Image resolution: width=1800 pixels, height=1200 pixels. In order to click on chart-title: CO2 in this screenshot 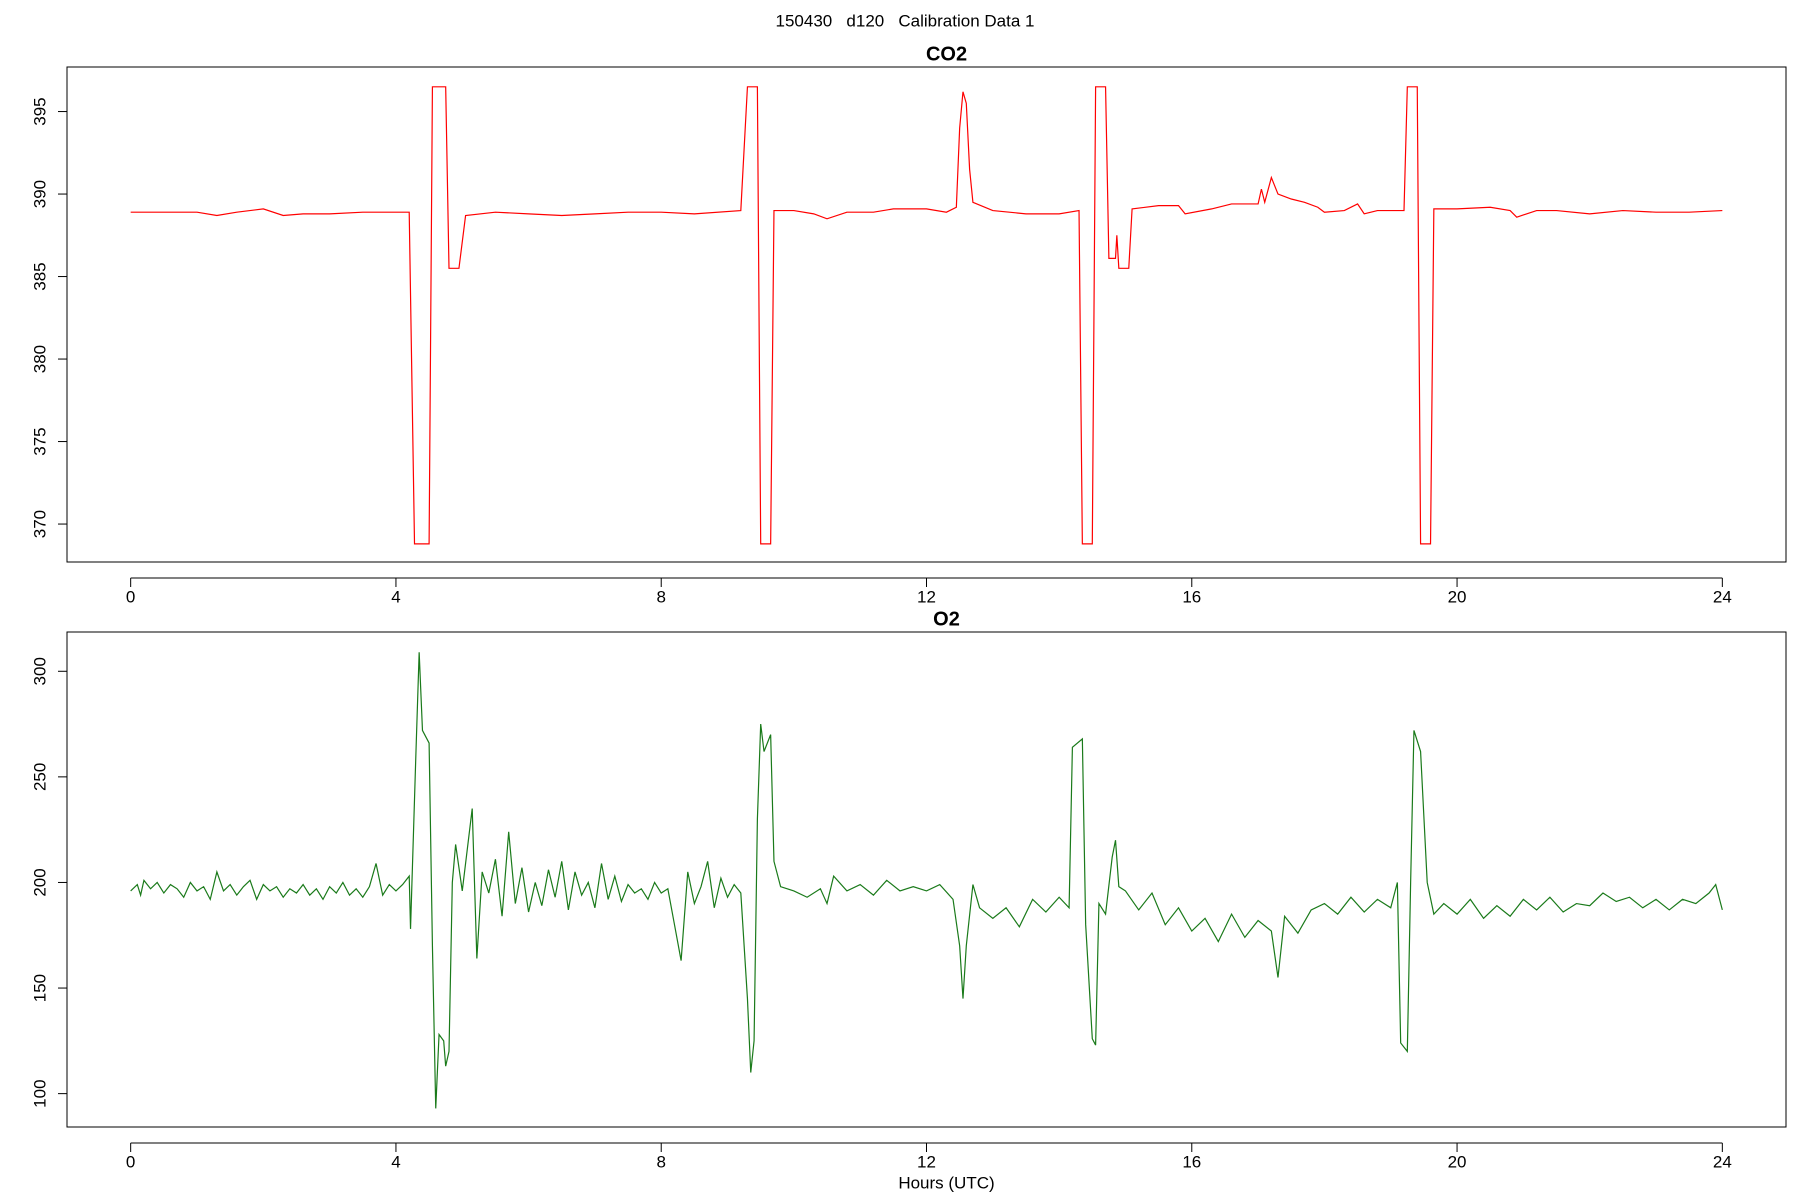, I will do `click(946, 54)`.